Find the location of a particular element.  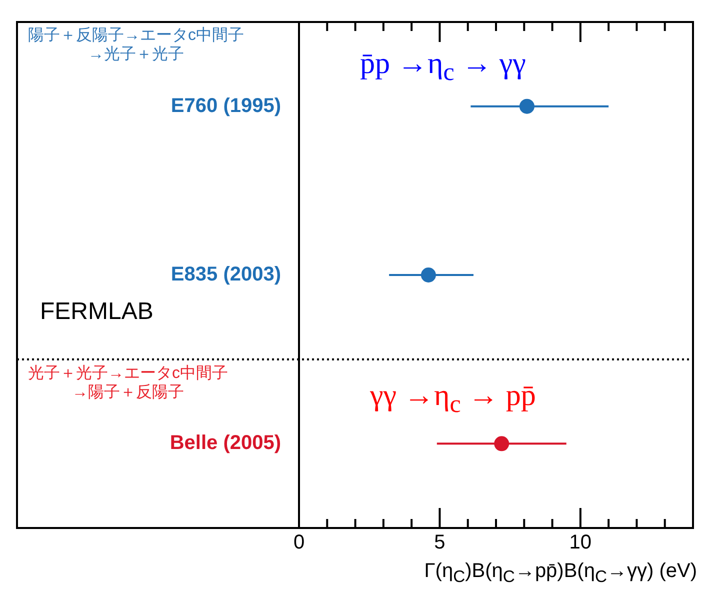

annotation: γγ →η$_{c}$ → pp̄ is located at coordinates (453, 399).